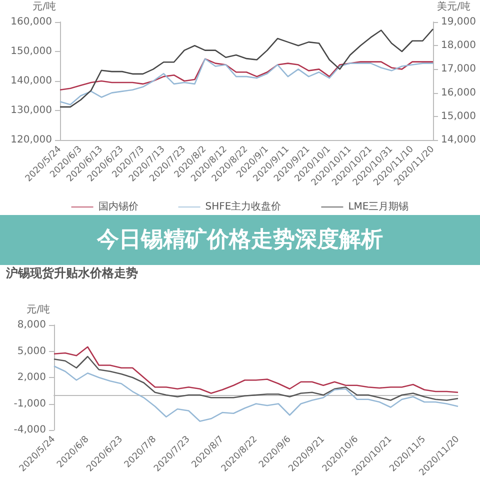 The image size is (480, 480). I want to click on y-tick-label: 160,000, so click(31, 22).